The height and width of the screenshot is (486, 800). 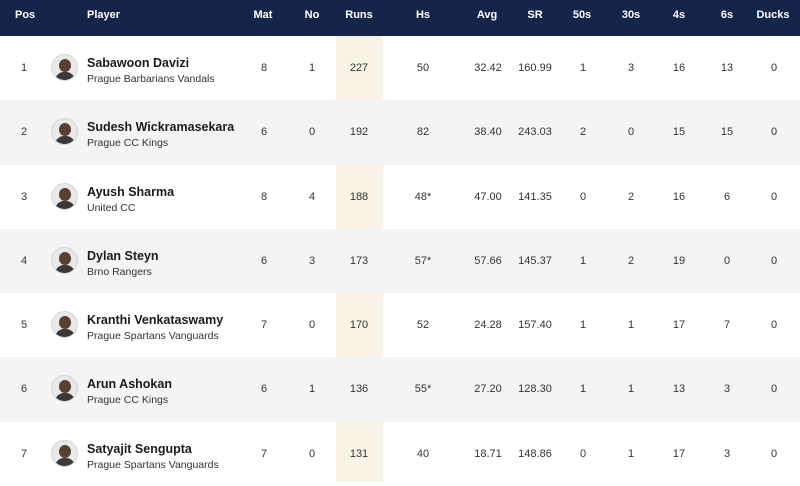 I want to click on runs-cell: 227, so click(x=359, y=68).